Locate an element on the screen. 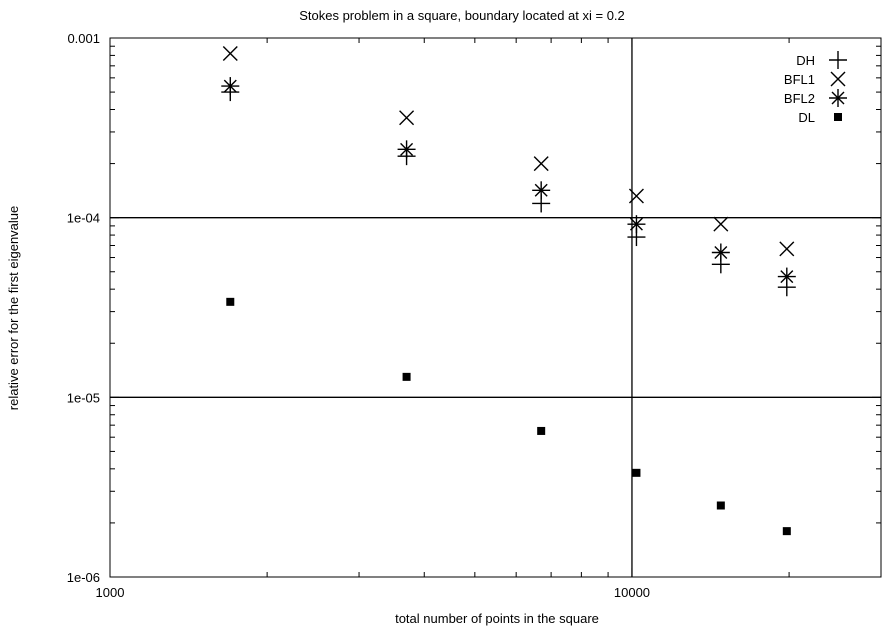  legend-label-dl: DL is located at coordinates (806, 117).